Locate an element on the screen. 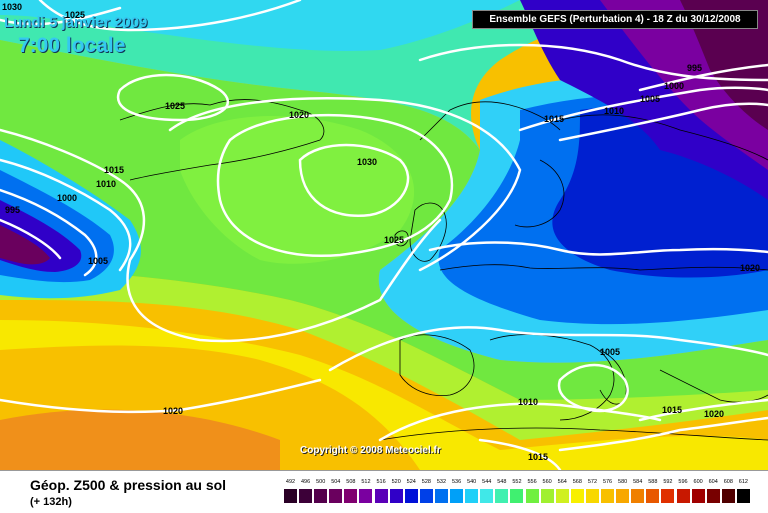 This screenshot has height=513, width=768. legend-value: 604 is located at coordinates (713, 482).